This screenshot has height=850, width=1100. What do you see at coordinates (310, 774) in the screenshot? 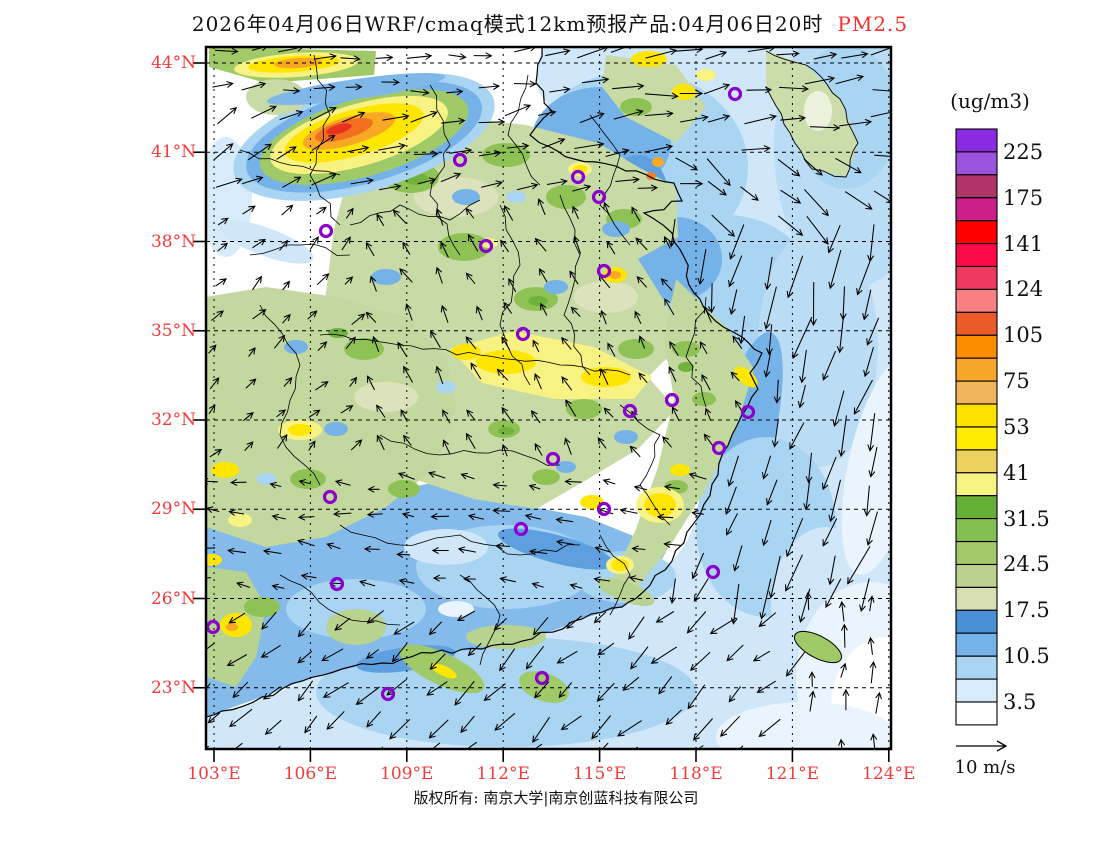
I see `lon-label: 106°E` at bounding box center [310, 774].